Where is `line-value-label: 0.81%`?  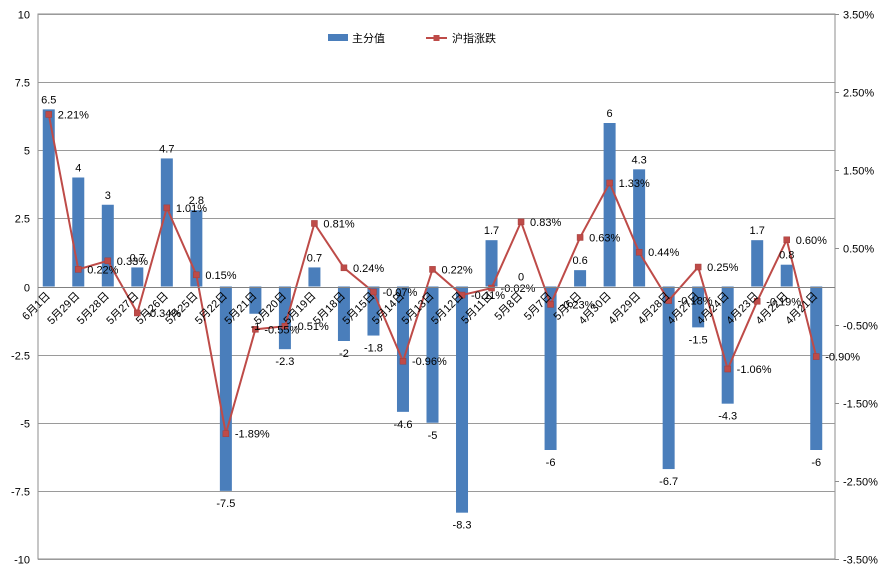 line-value-label: 0.81% is located at coordinates (338, 224).